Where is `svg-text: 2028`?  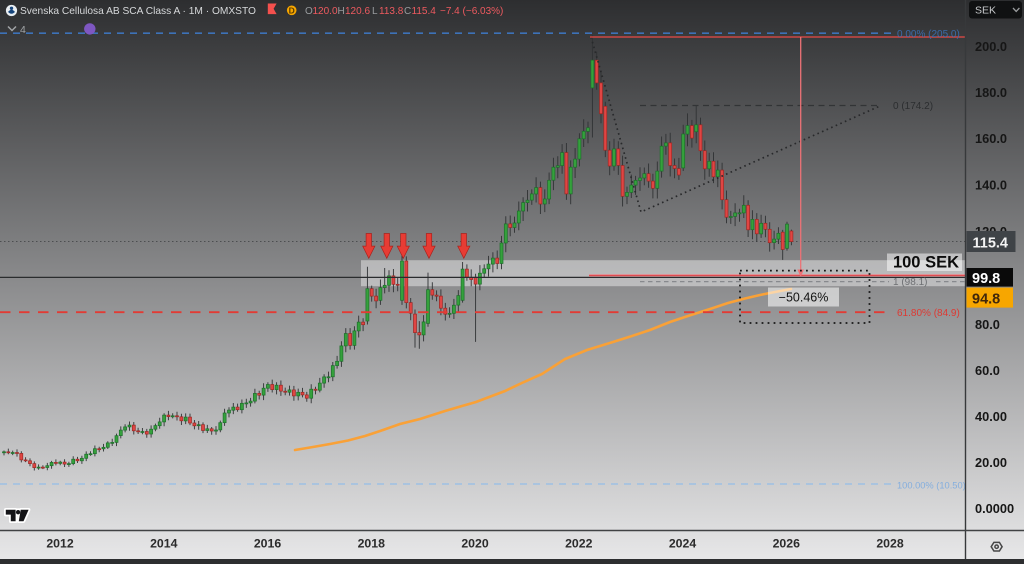 svg-text: 2028 is located at coordinates (890, 544).